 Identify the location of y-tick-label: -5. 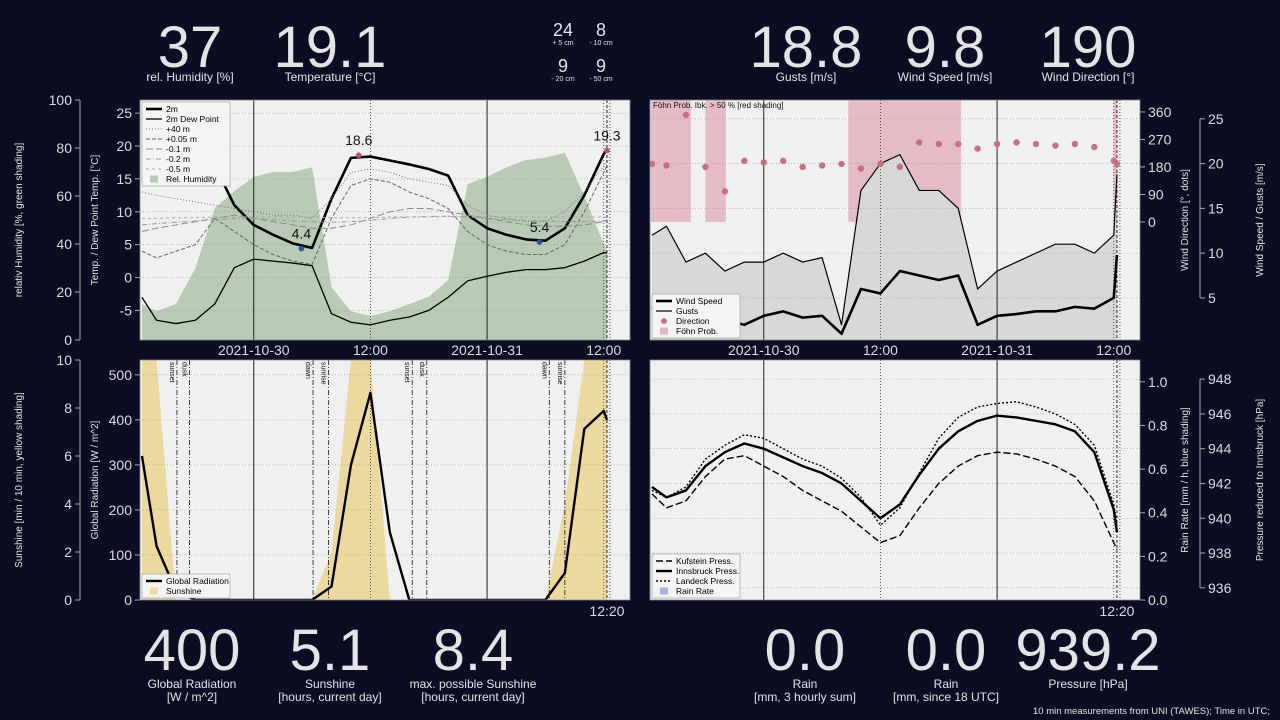
(126, 310).